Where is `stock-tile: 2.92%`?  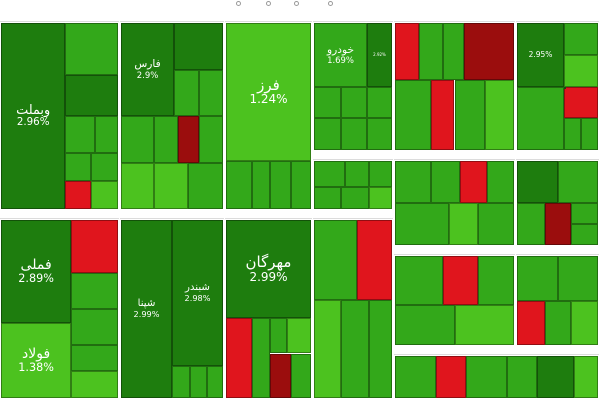
stock-tile: 2.92% is located at coordinates (379, 55).